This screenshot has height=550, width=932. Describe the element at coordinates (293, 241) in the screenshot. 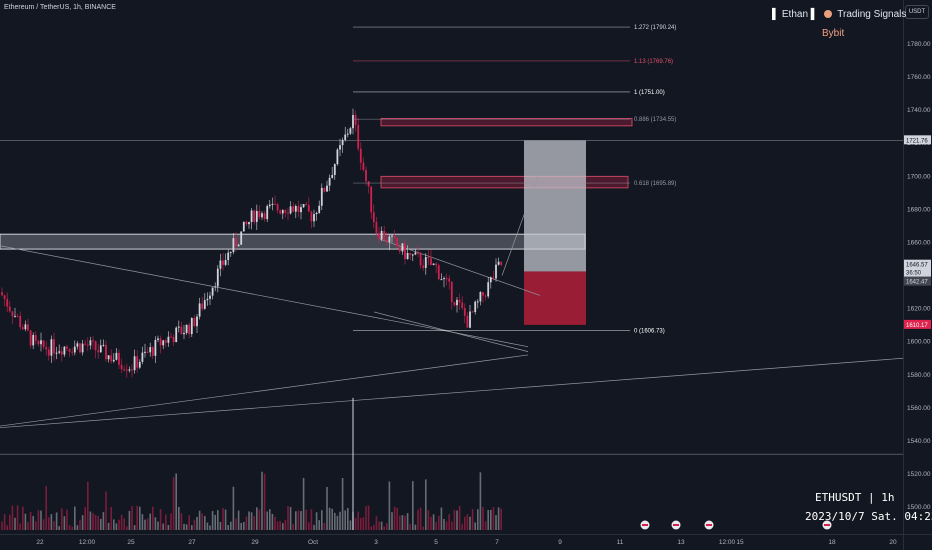

I see `resistance-zone` at that location.